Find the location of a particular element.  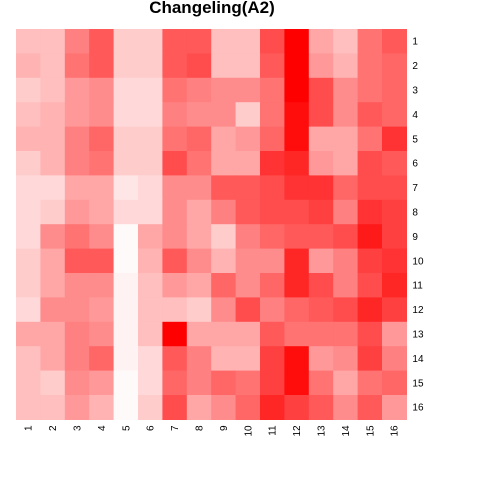

heatmap-cell-r14-c8 is located at coordinates (199, 359).